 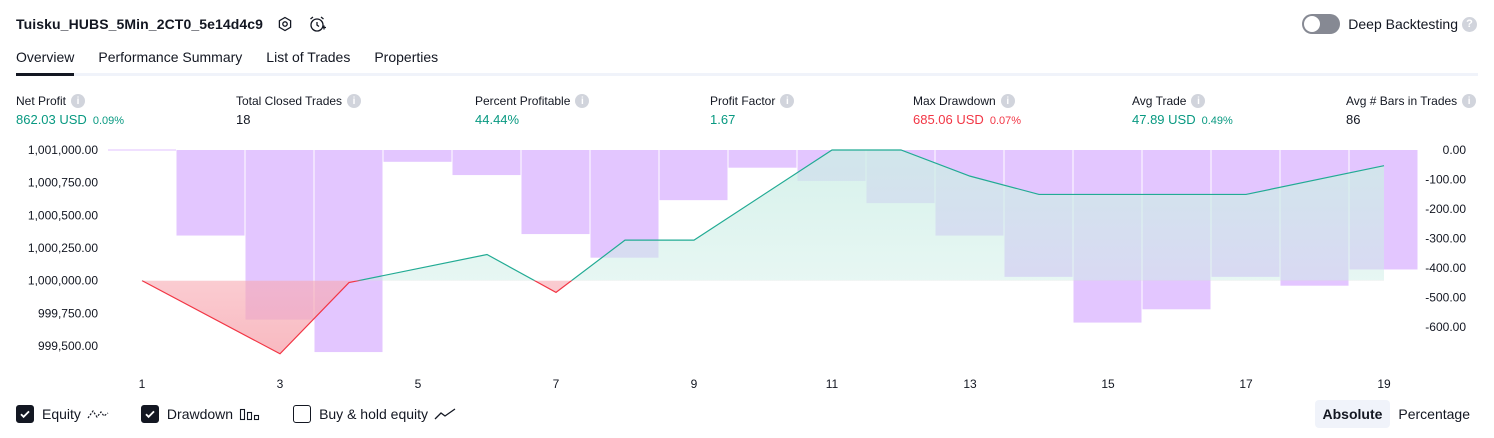 I want to click on deep-backtesting-toggle, so click(x=1321, y=24).